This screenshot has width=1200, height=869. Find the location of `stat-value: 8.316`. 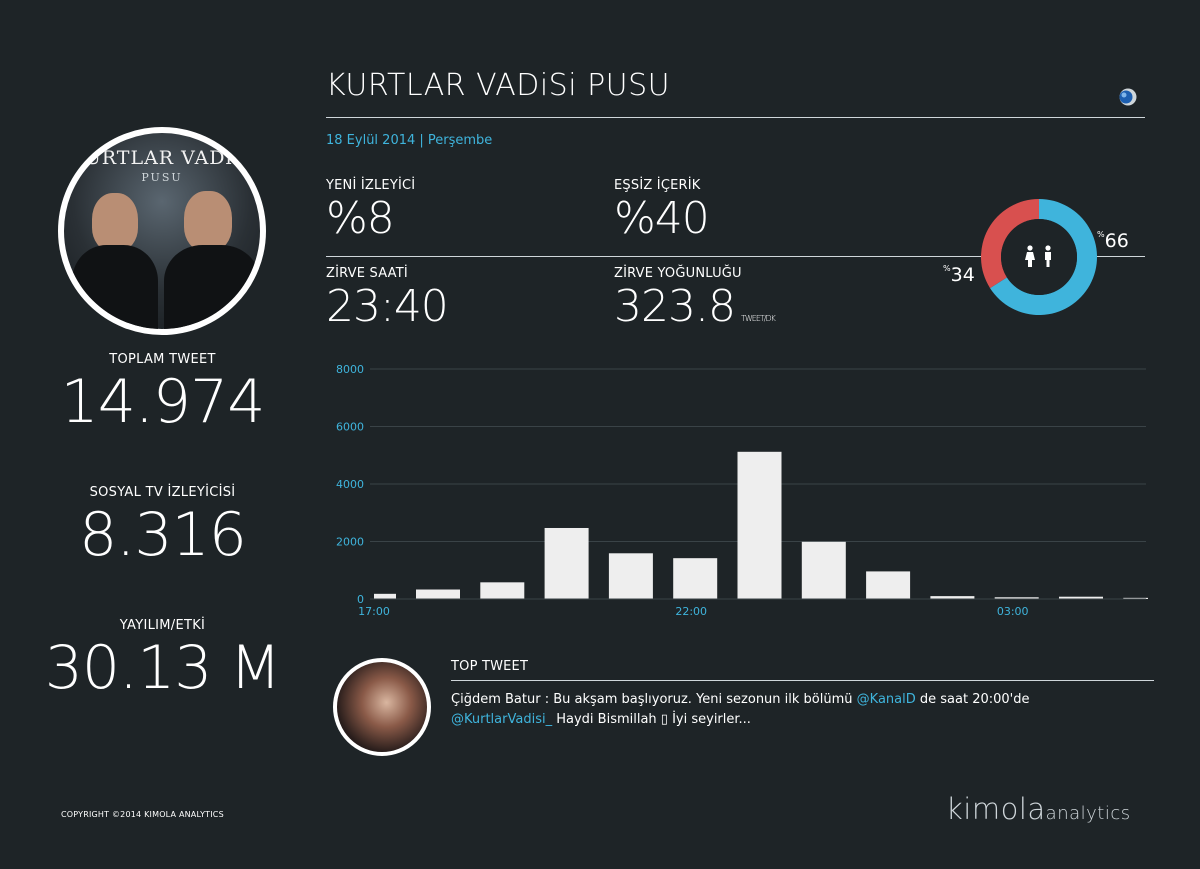

stat-value: 8.316 is located at coordinates (163, 535).